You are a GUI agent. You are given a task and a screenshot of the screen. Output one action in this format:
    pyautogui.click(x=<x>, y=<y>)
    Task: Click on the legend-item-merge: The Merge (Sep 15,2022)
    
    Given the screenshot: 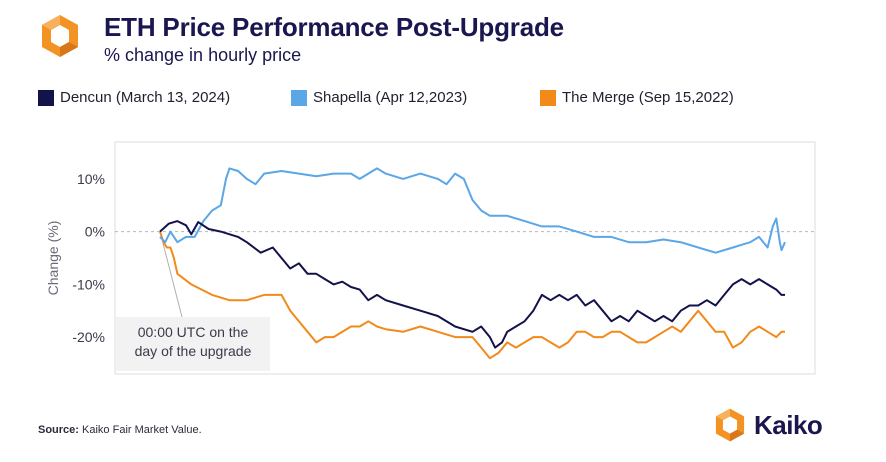 What is the action you would take?
    pyautogui.click(x=637, y=97)
    